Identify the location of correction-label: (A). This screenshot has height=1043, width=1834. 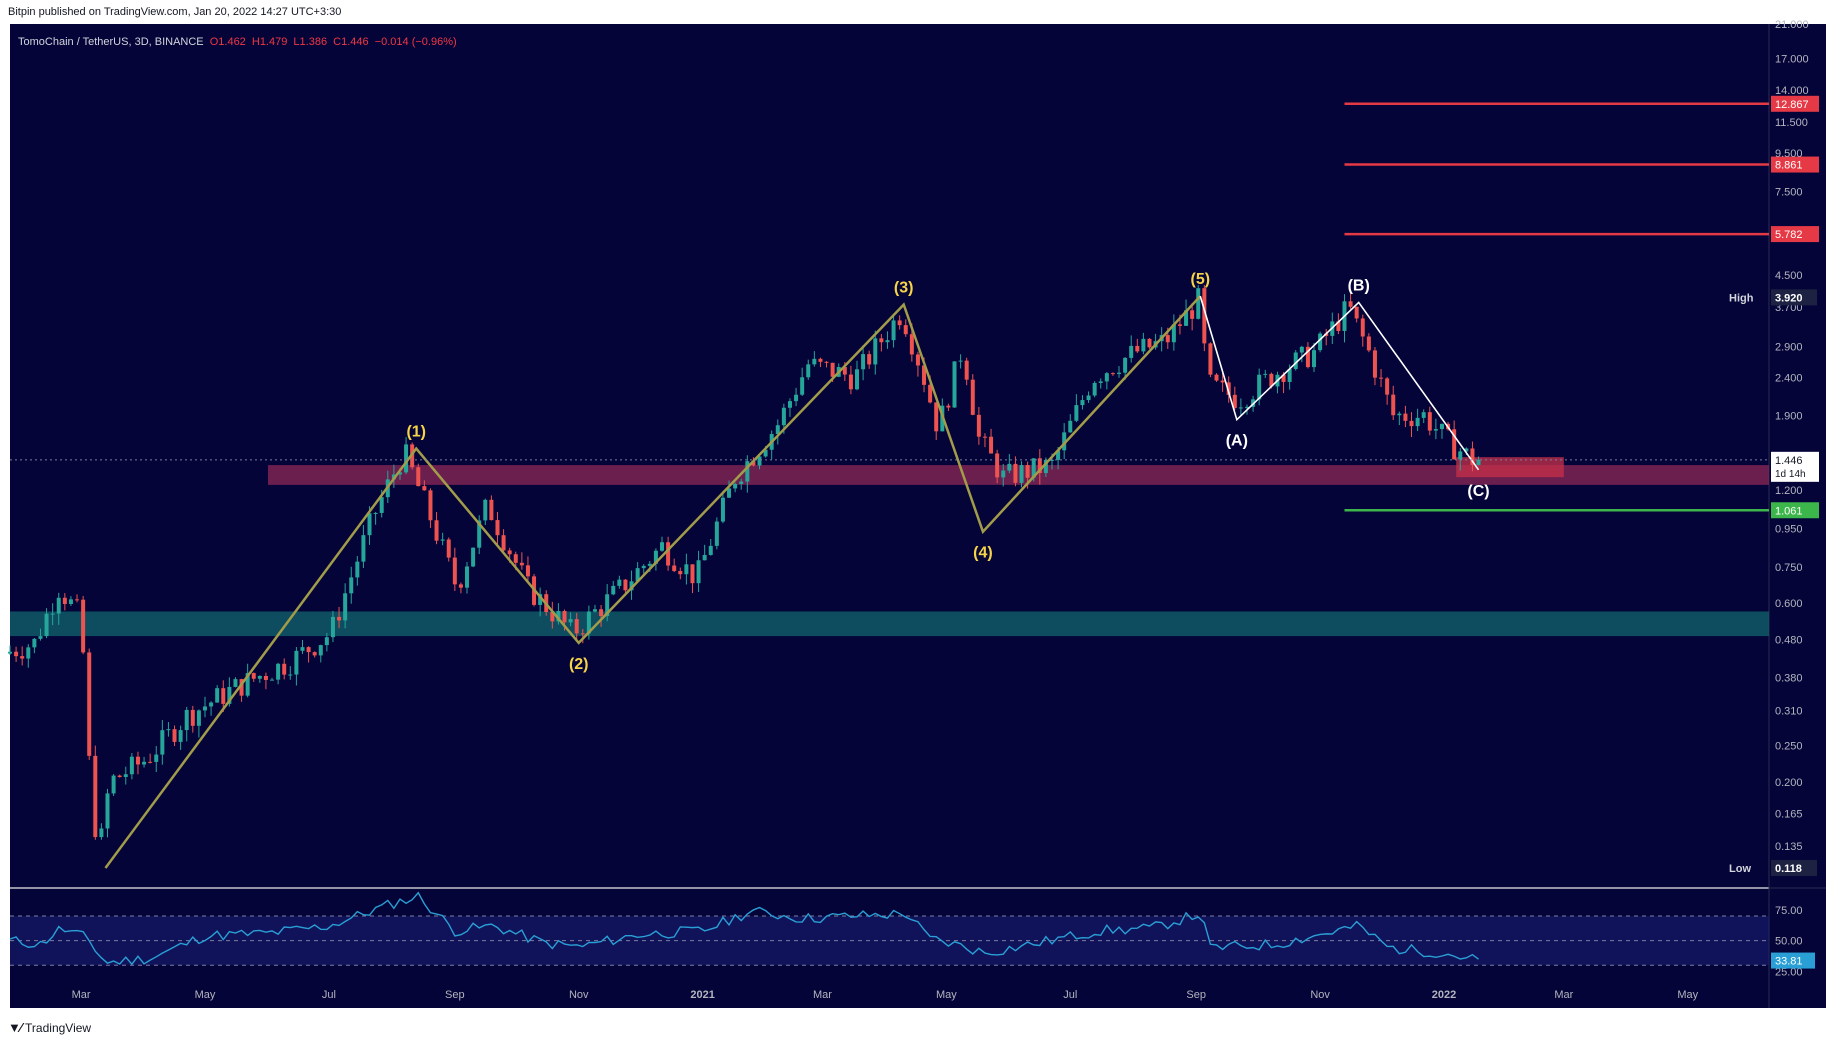
(1237, 441).